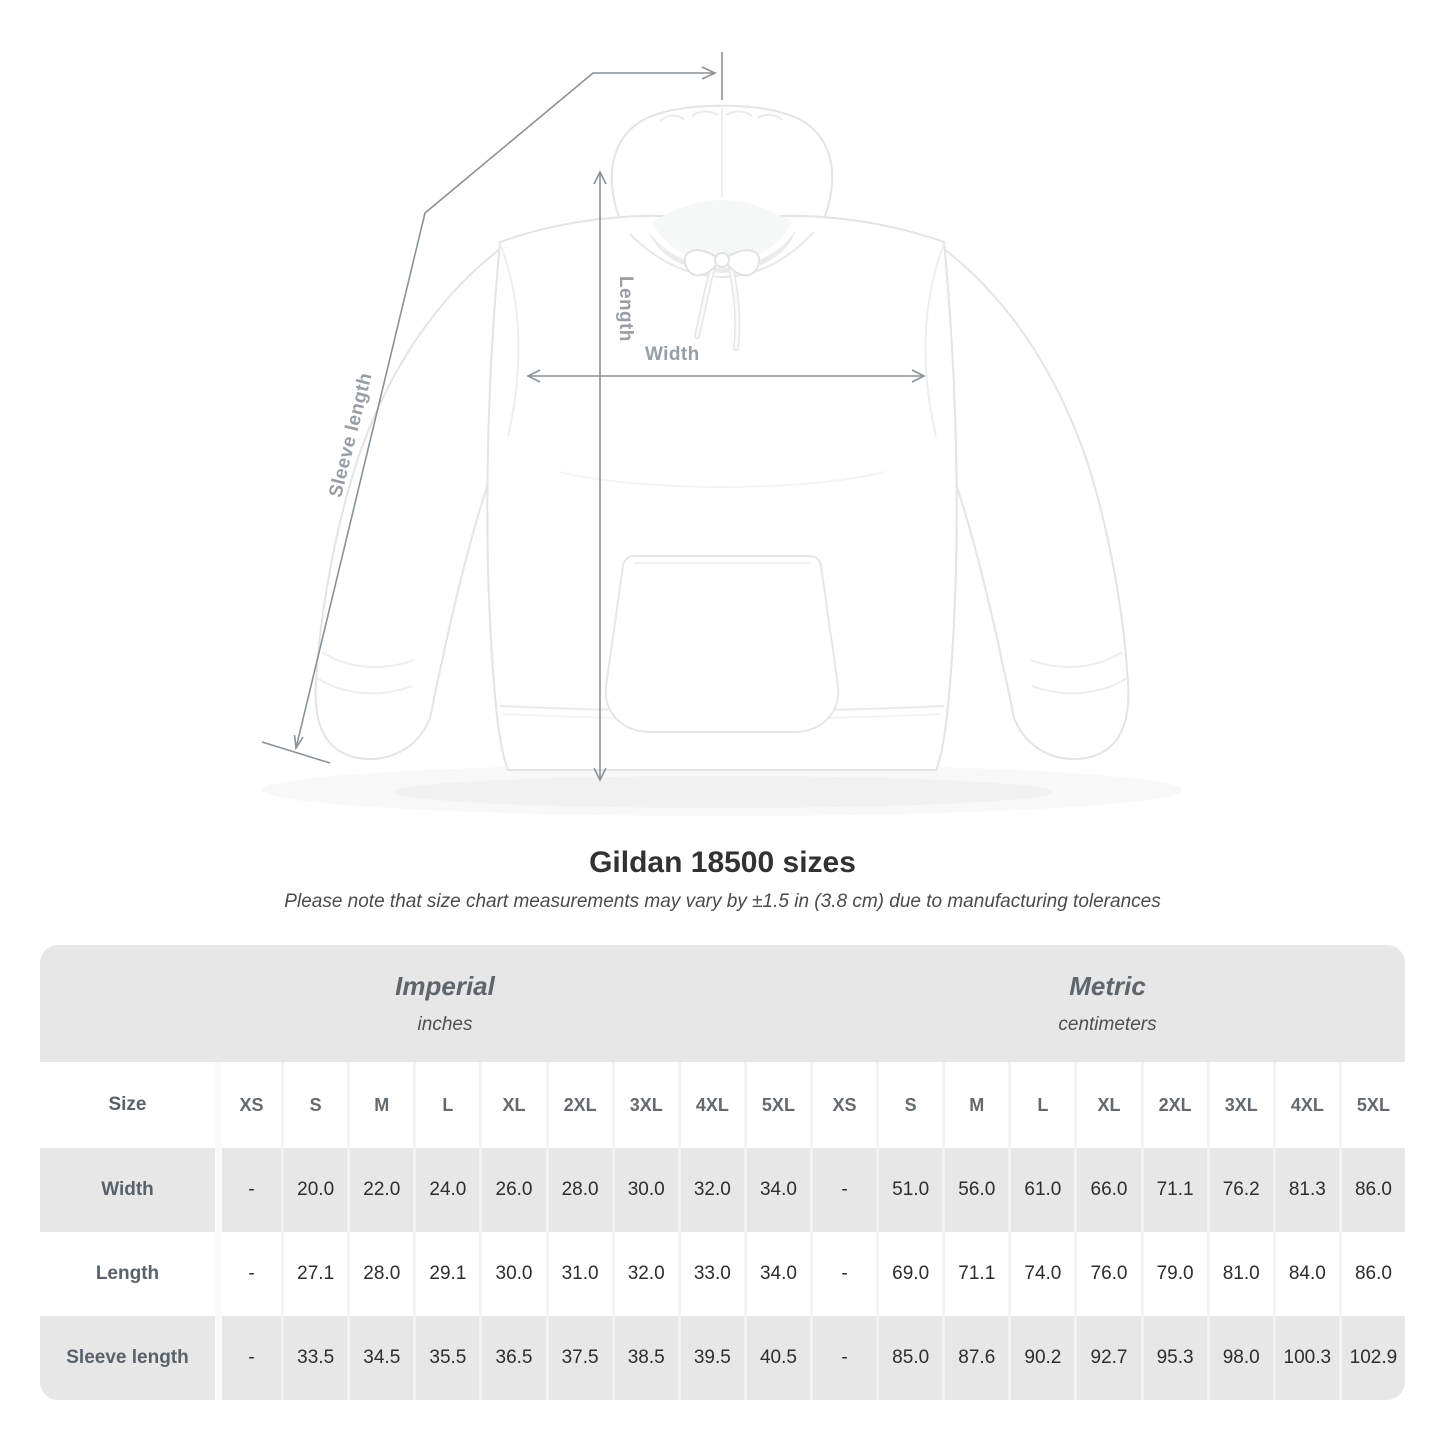 This screenshot has width=1445, height=1445. What do you see at coordinates (446, 1358) in the screenshot?
I see `size-value-cell: 35.5` at bounding box center [446, 1358].